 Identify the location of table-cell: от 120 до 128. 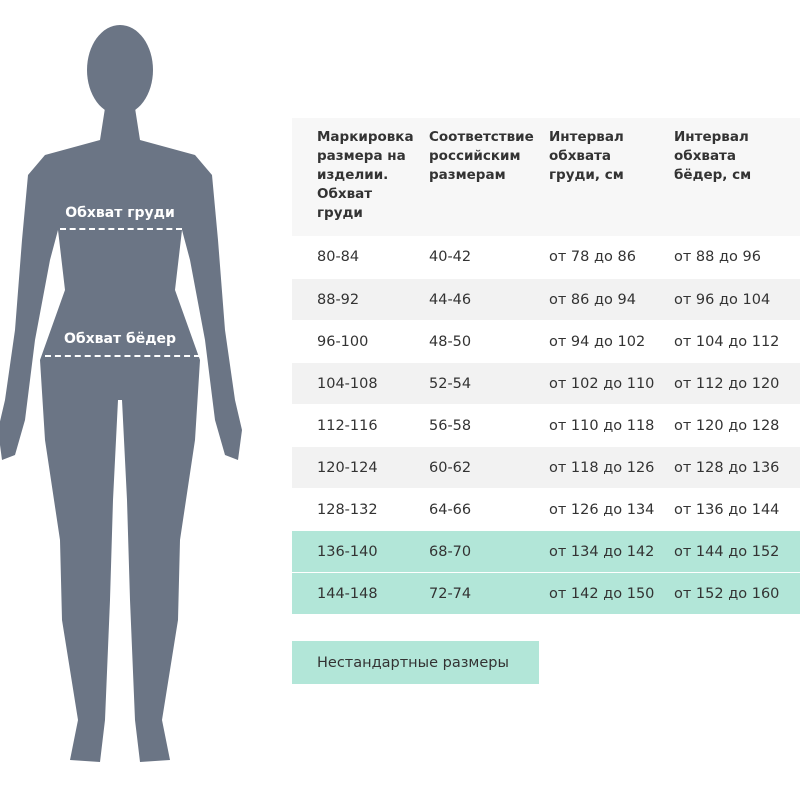
(727, 425).